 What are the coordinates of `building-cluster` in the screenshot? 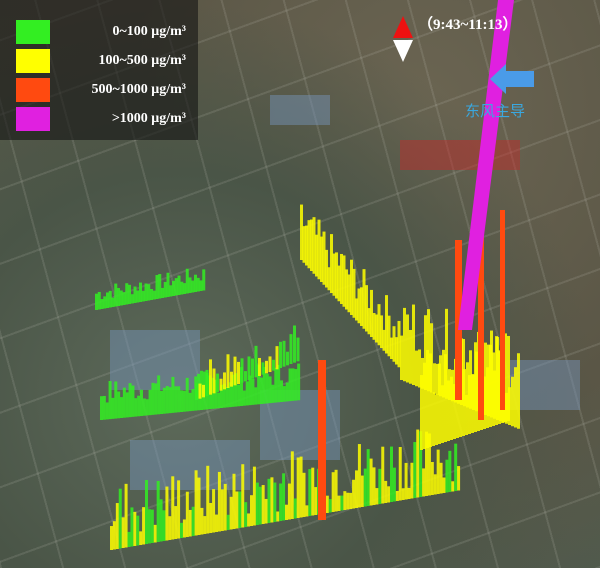 It's located at (545, 385).